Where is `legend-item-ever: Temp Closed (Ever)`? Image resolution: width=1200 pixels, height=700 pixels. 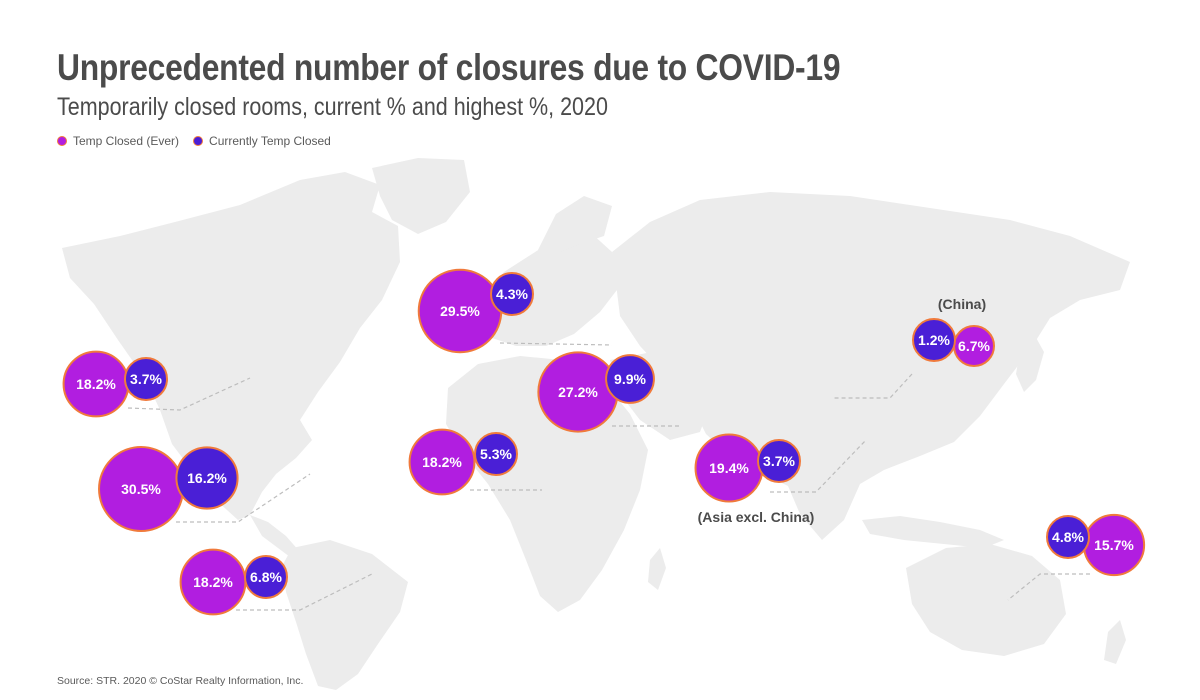
legend-item-ever: Temp Closed (Ever) is located at coordinates (118, 141).